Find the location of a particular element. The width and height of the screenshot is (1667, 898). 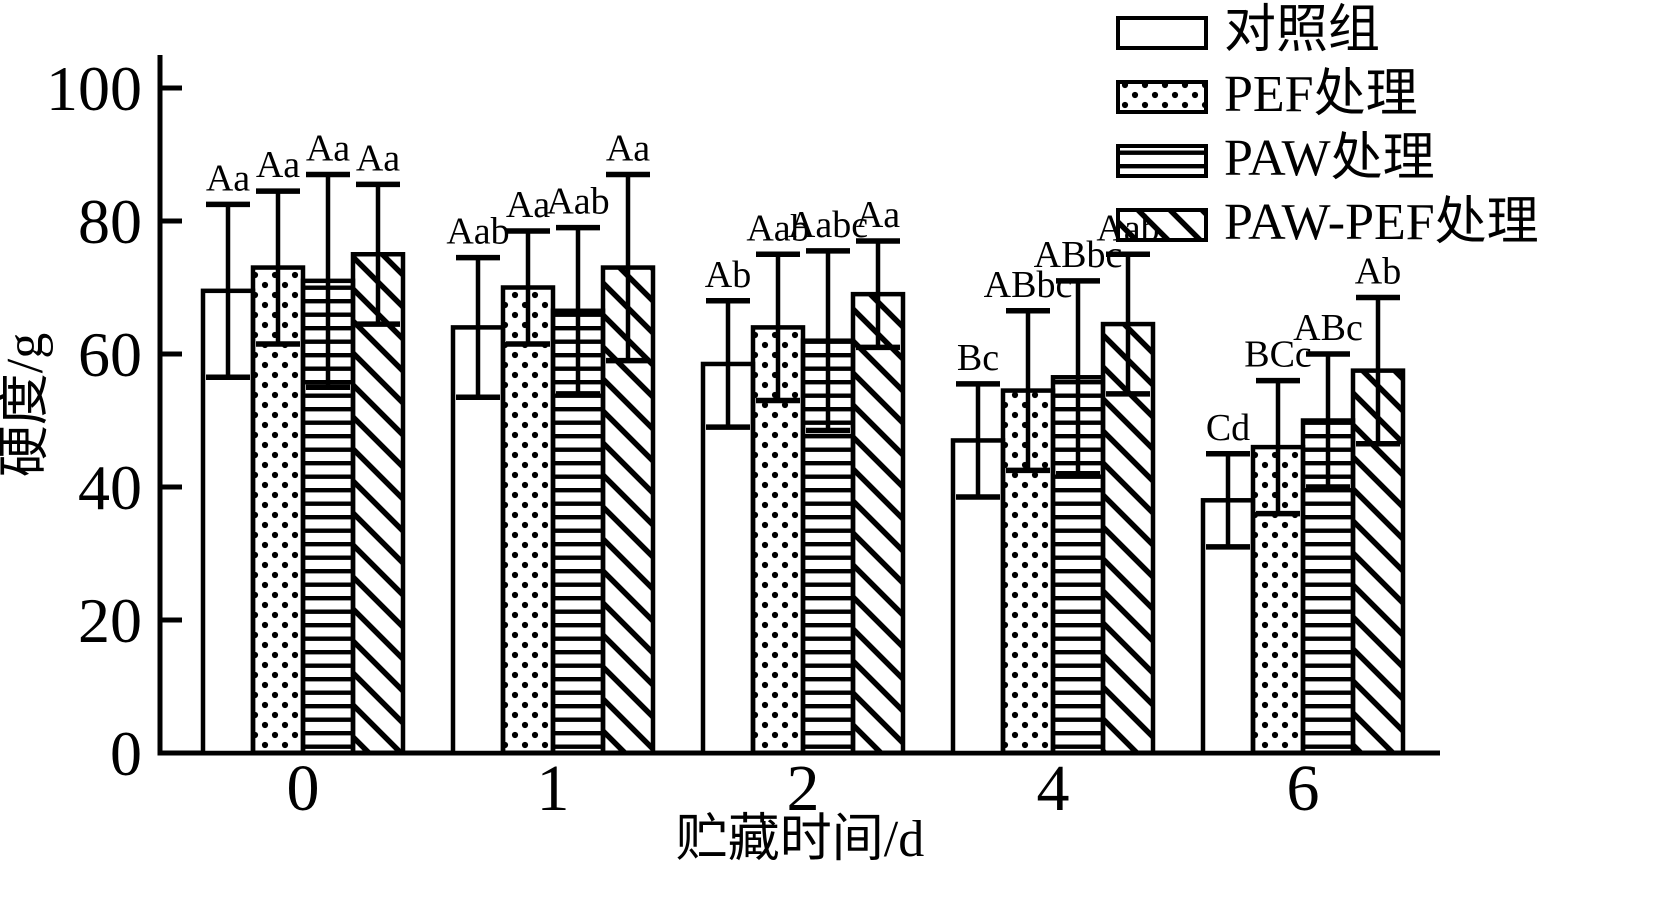

legend: 对照组 PEF处理 PAW处理 PAW-PEF处理 is located at coordinates (1327, 126).